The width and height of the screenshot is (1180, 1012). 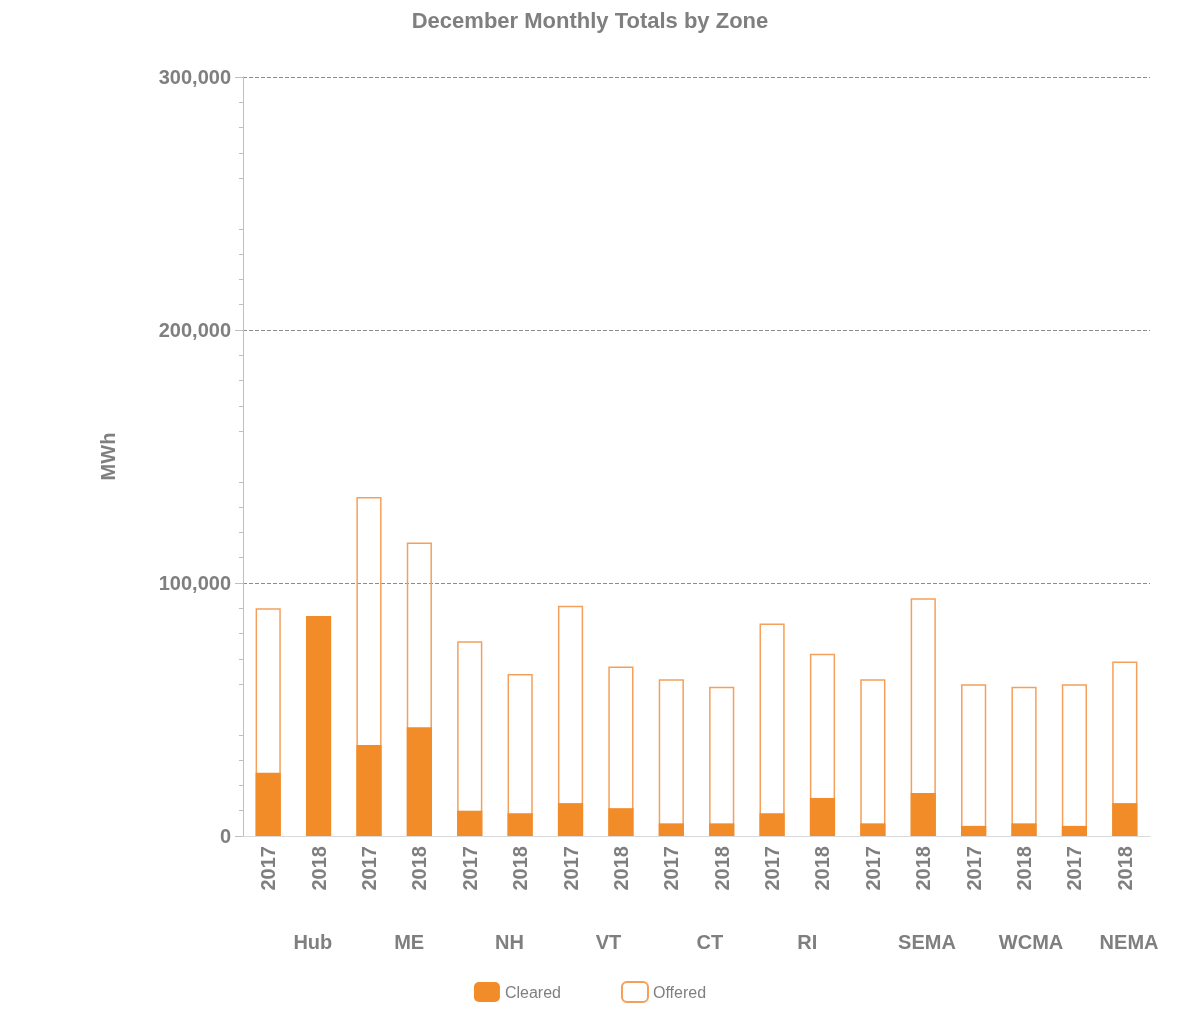 What do you see at coordinates (509, 942) in the screenshot?
I see `text: NH` at bounding box center [509, 942].